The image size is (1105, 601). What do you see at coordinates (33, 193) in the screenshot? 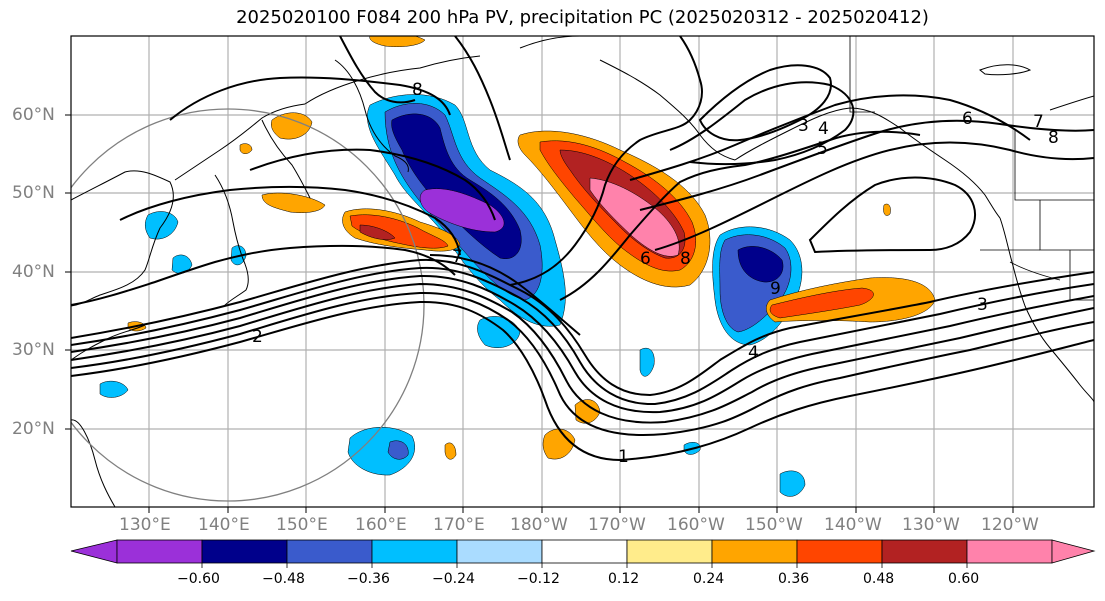
I see `lat-label-50n: 50°N` at bounding box center [33, 193].